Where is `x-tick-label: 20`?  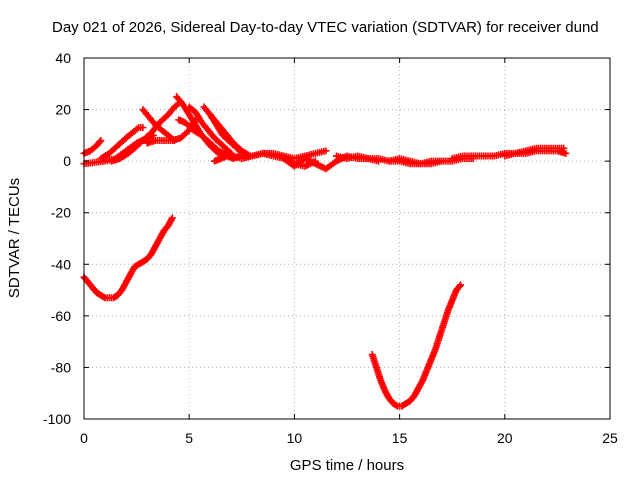 x-tick-label: 20 is located at coordinates (505, 438).